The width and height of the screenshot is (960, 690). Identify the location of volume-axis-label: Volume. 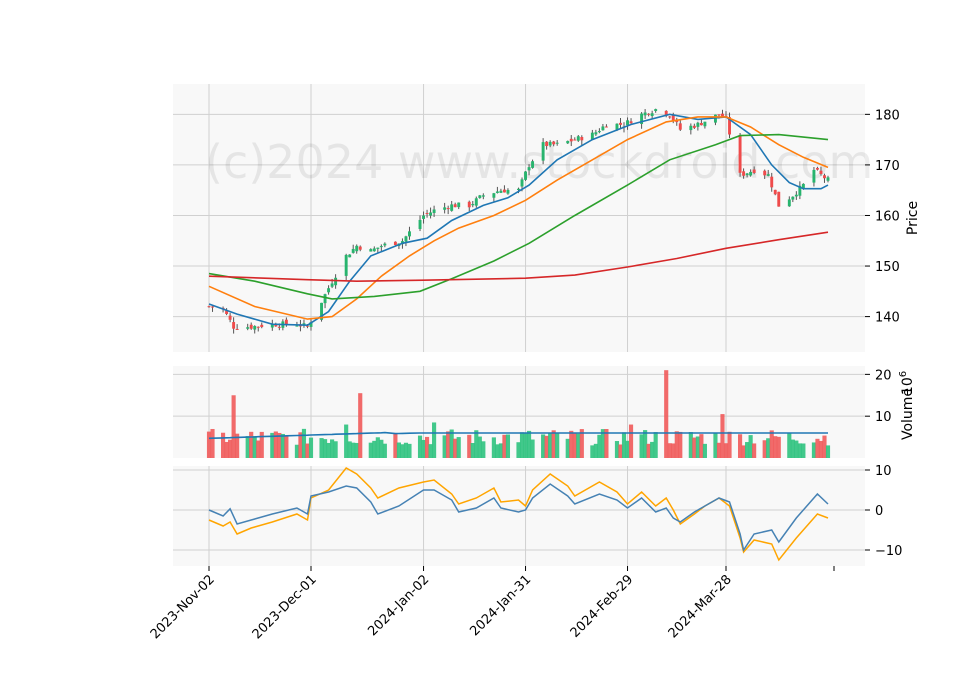
(908, 414).